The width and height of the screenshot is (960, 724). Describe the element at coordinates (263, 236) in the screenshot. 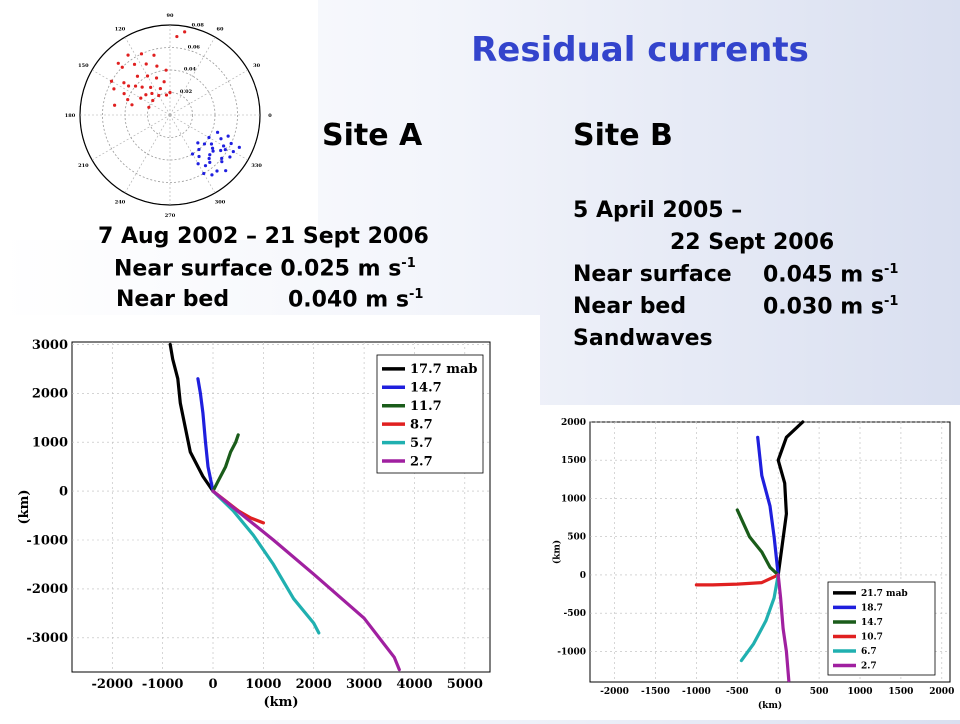

I see `site-a-dates: 7 Aug 2002 – 21 Sept 2006` at that location.